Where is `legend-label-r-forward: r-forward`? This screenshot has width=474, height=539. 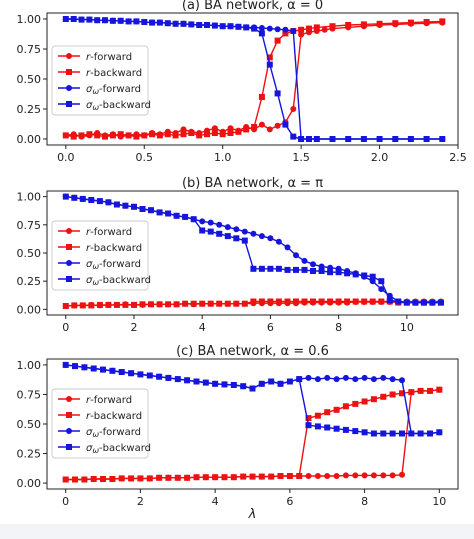 legend-label-r-forward: r-forward is located at coordinates (109, 57).